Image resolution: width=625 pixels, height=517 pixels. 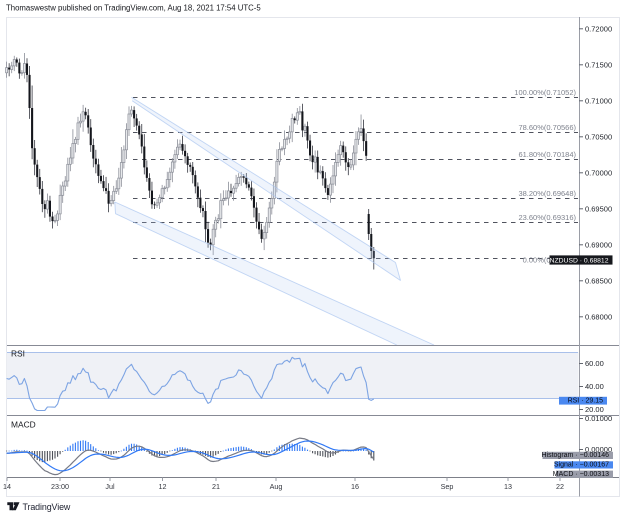 I want to click on svg-text: 21, so click(x=216, y=486).